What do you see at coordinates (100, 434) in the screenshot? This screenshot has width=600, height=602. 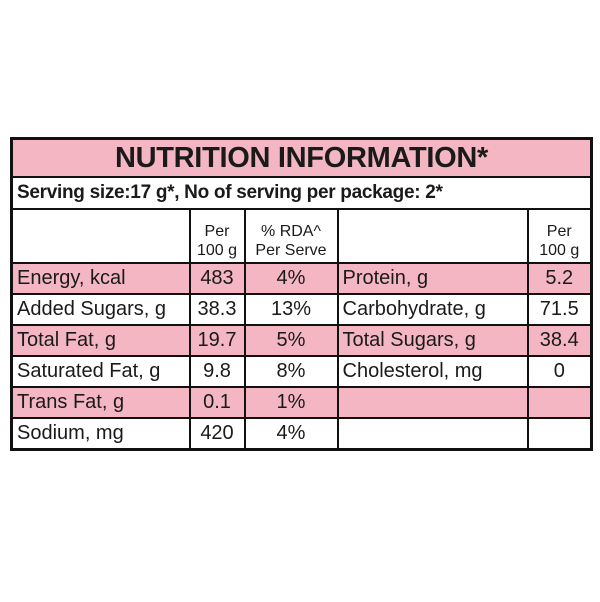 I see `cell: Sodium, mg` at bounding box center [100, 434].